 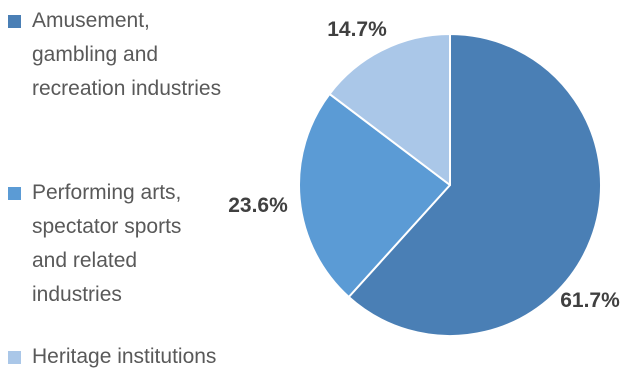 I want to click on slice-heritage, so click(x=389, y=109).